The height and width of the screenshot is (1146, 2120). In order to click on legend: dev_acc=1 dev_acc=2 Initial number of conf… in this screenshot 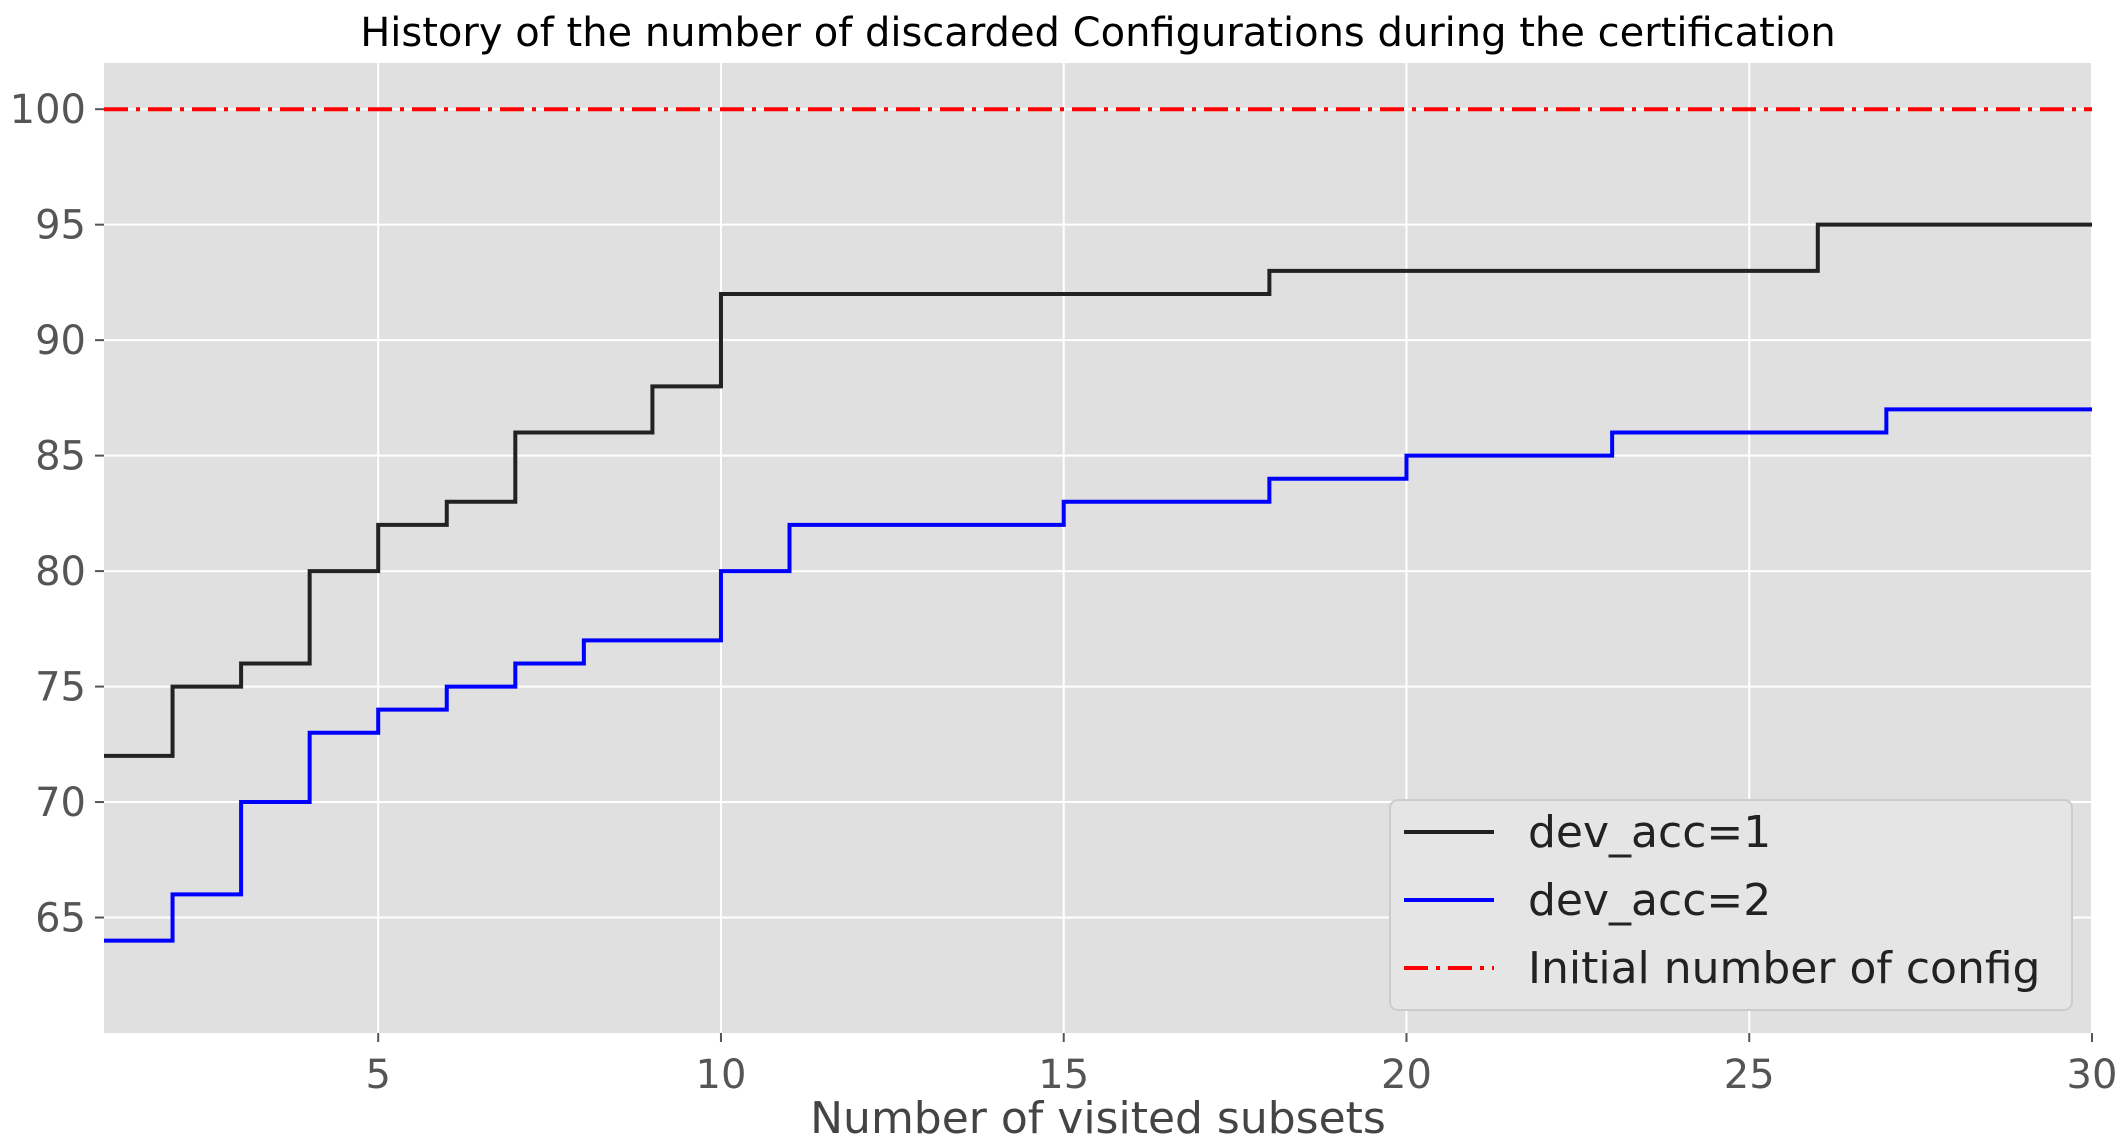, I will do `click(1731, 905)`.